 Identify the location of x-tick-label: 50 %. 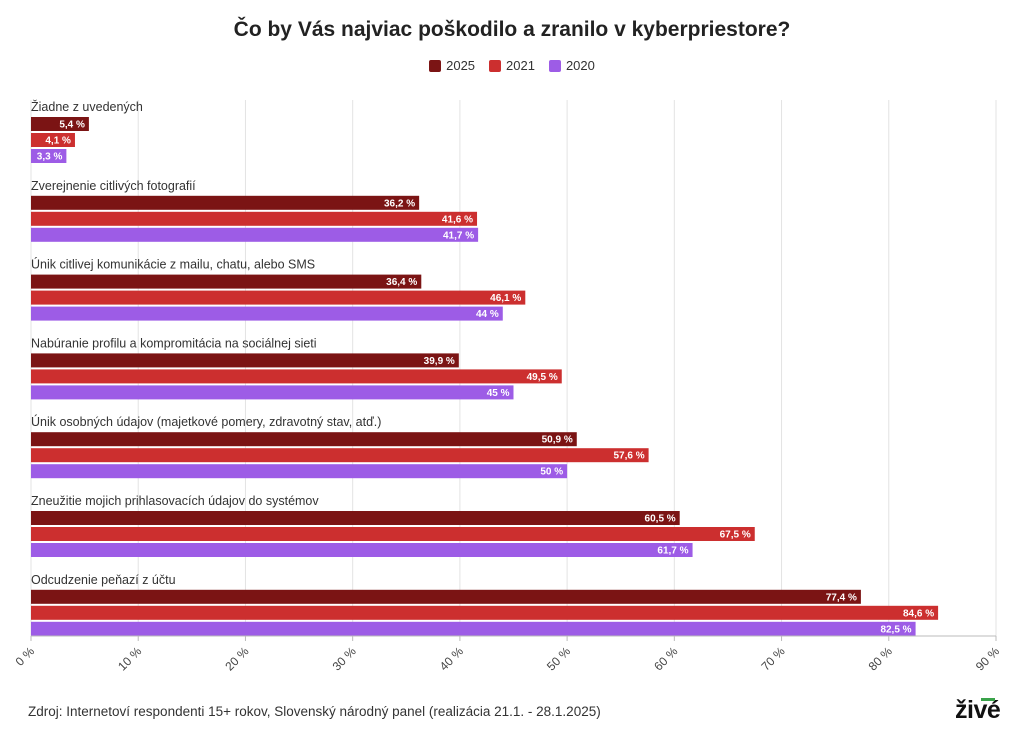
(558, 658).